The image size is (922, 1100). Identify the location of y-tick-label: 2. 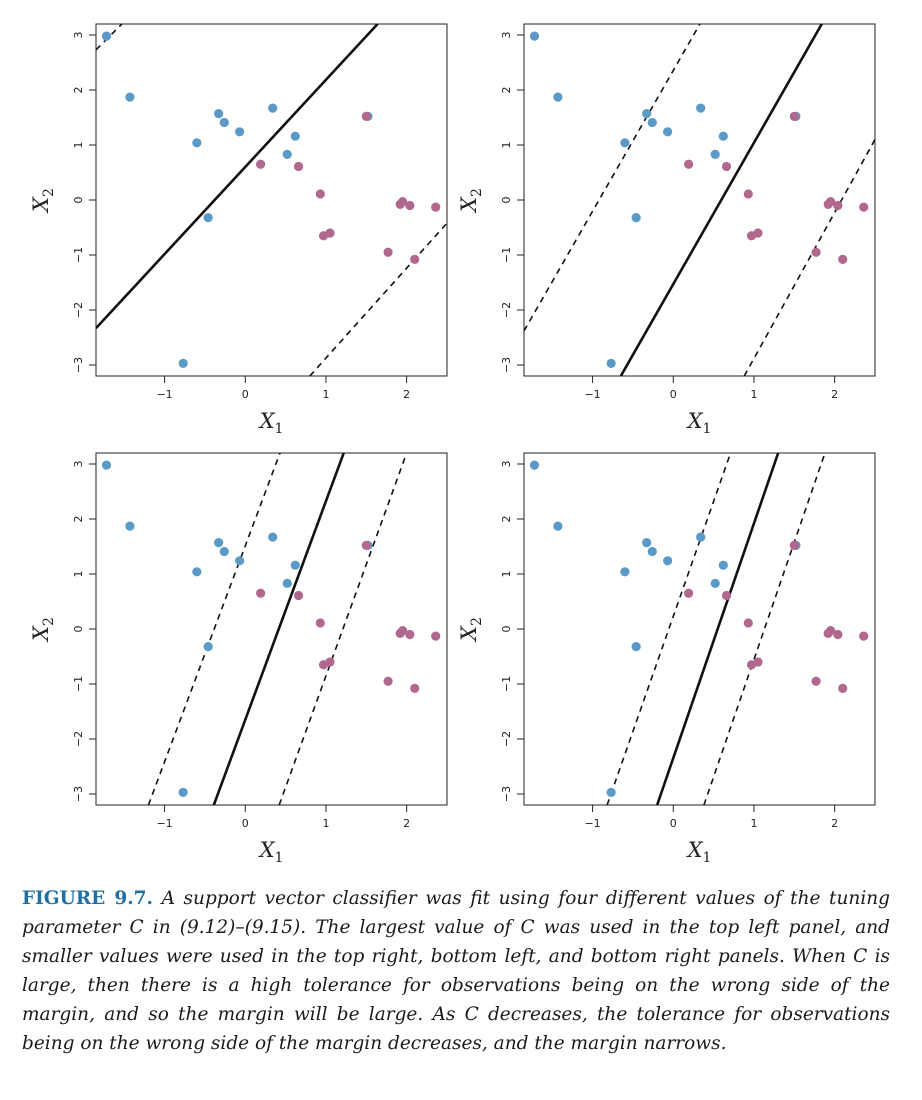
(506, 90).